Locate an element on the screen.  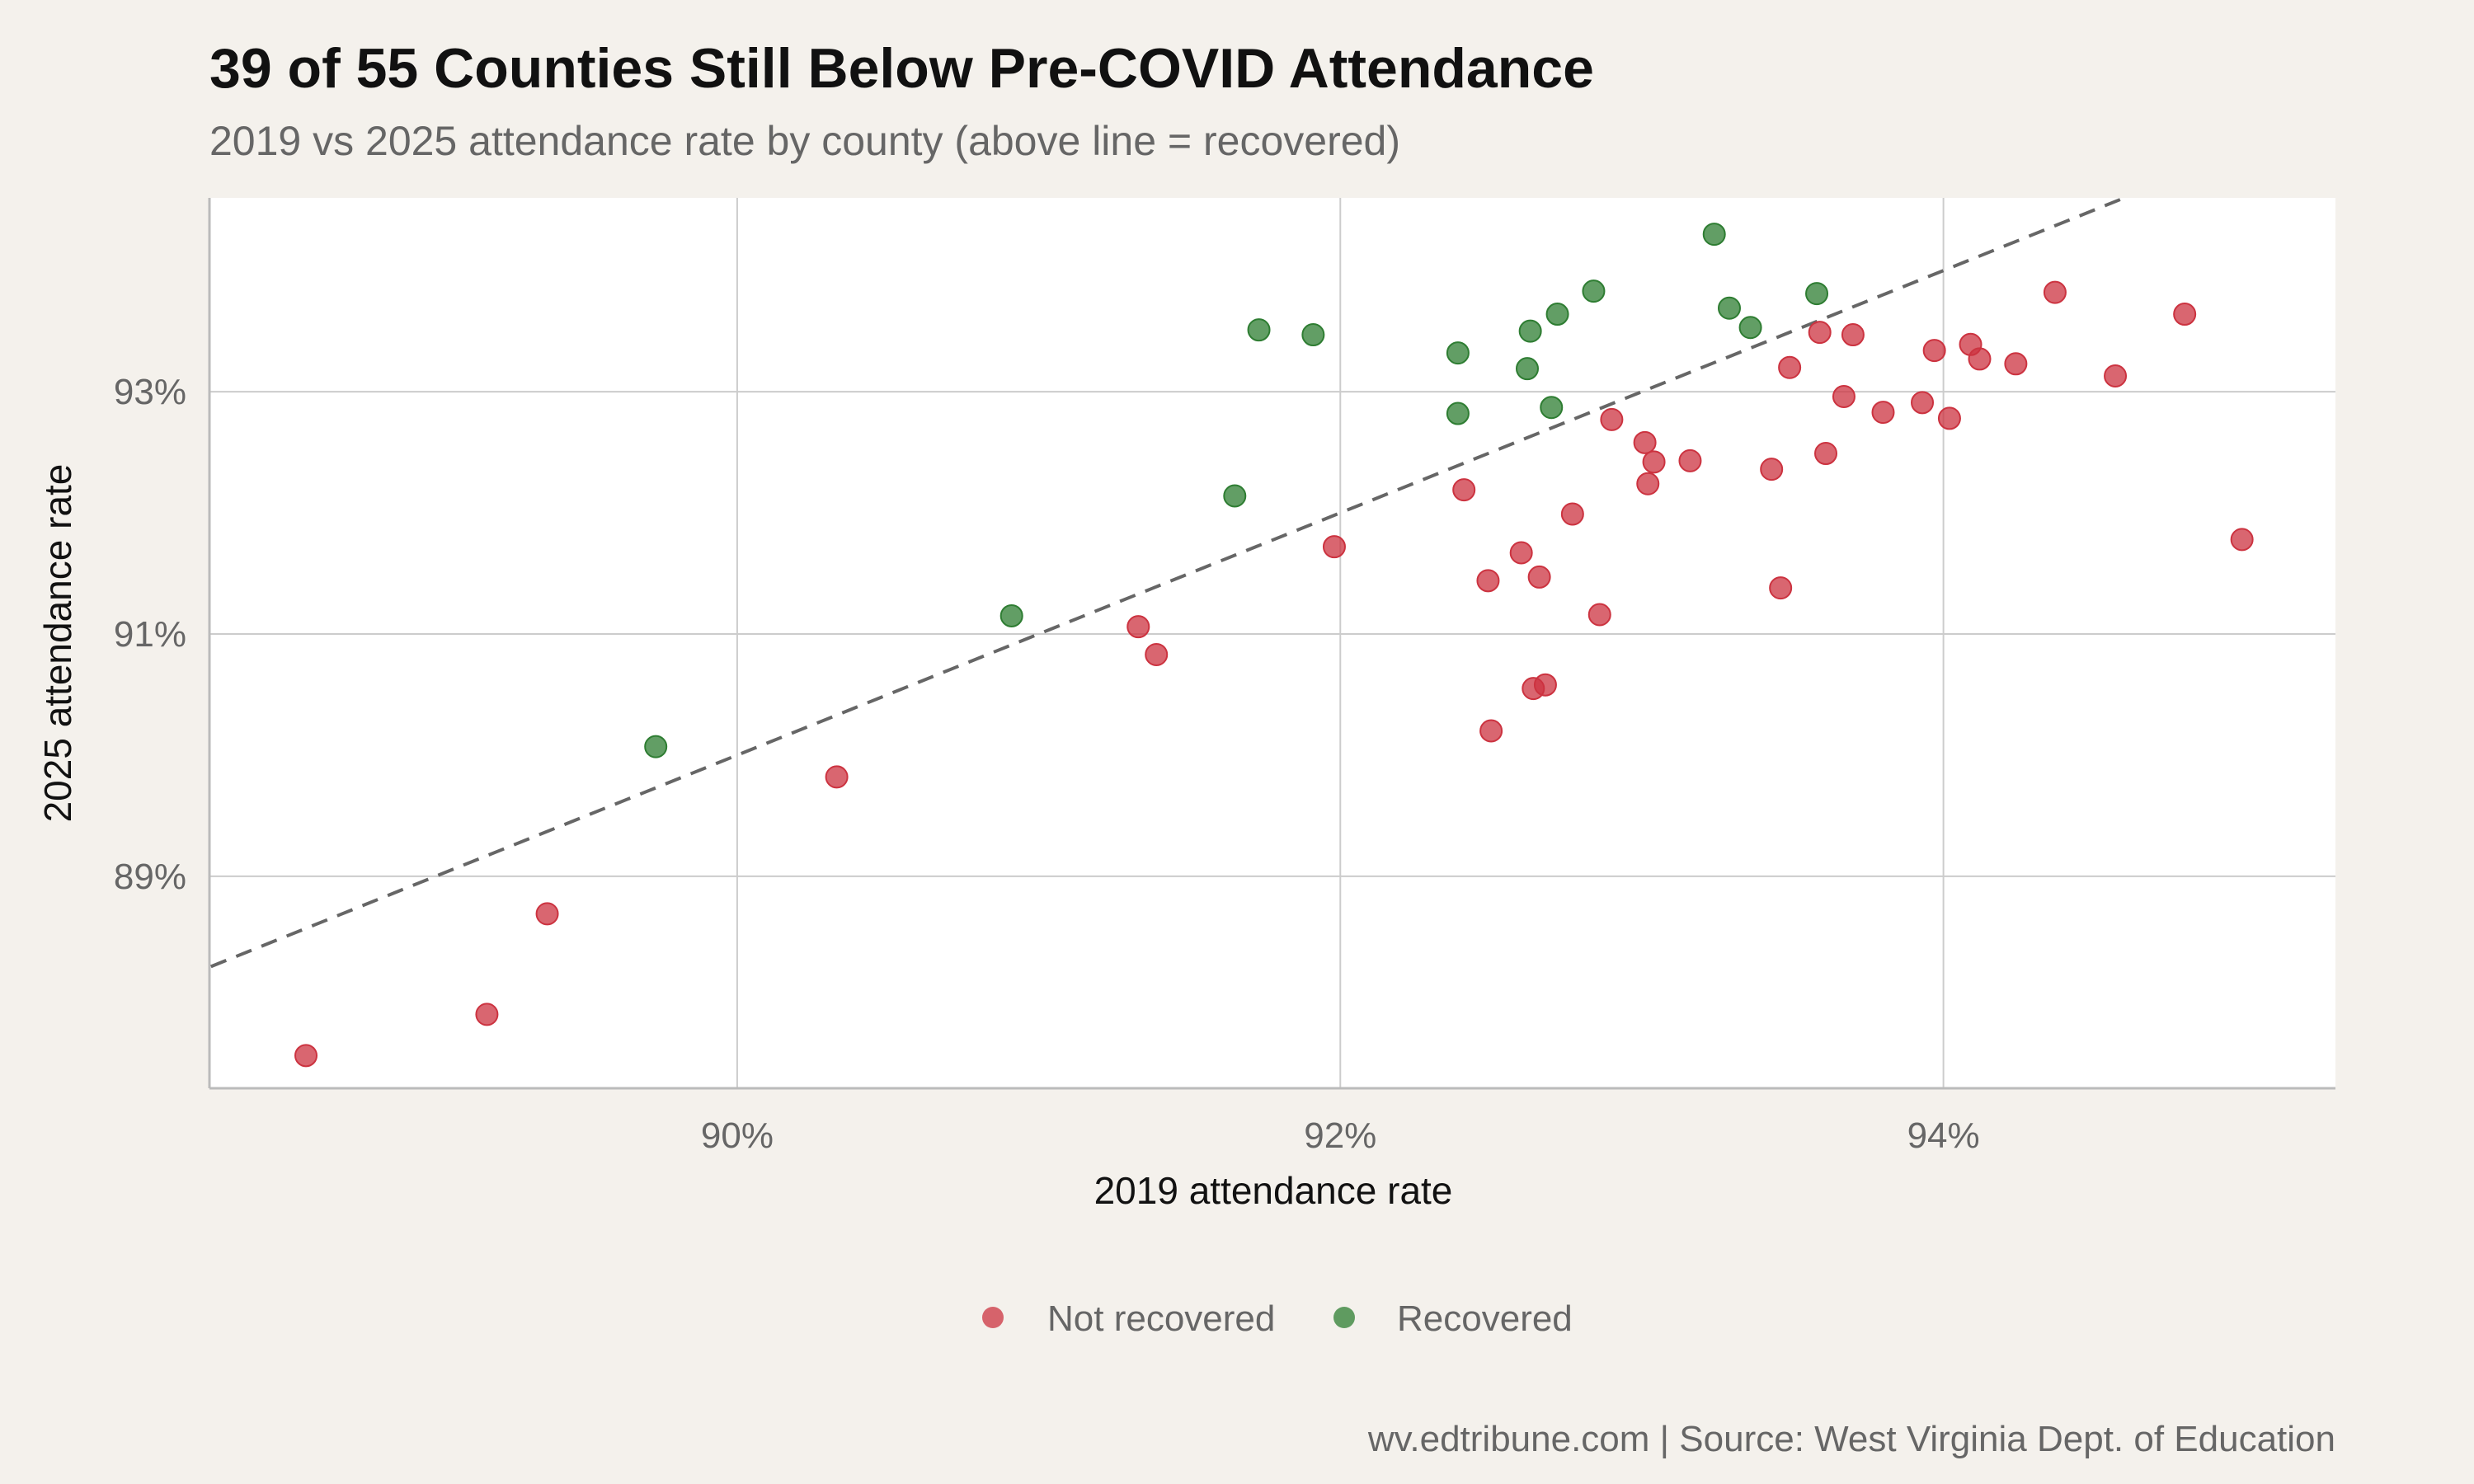
y-tick-label: 91% is located at coordinates (150, 634).